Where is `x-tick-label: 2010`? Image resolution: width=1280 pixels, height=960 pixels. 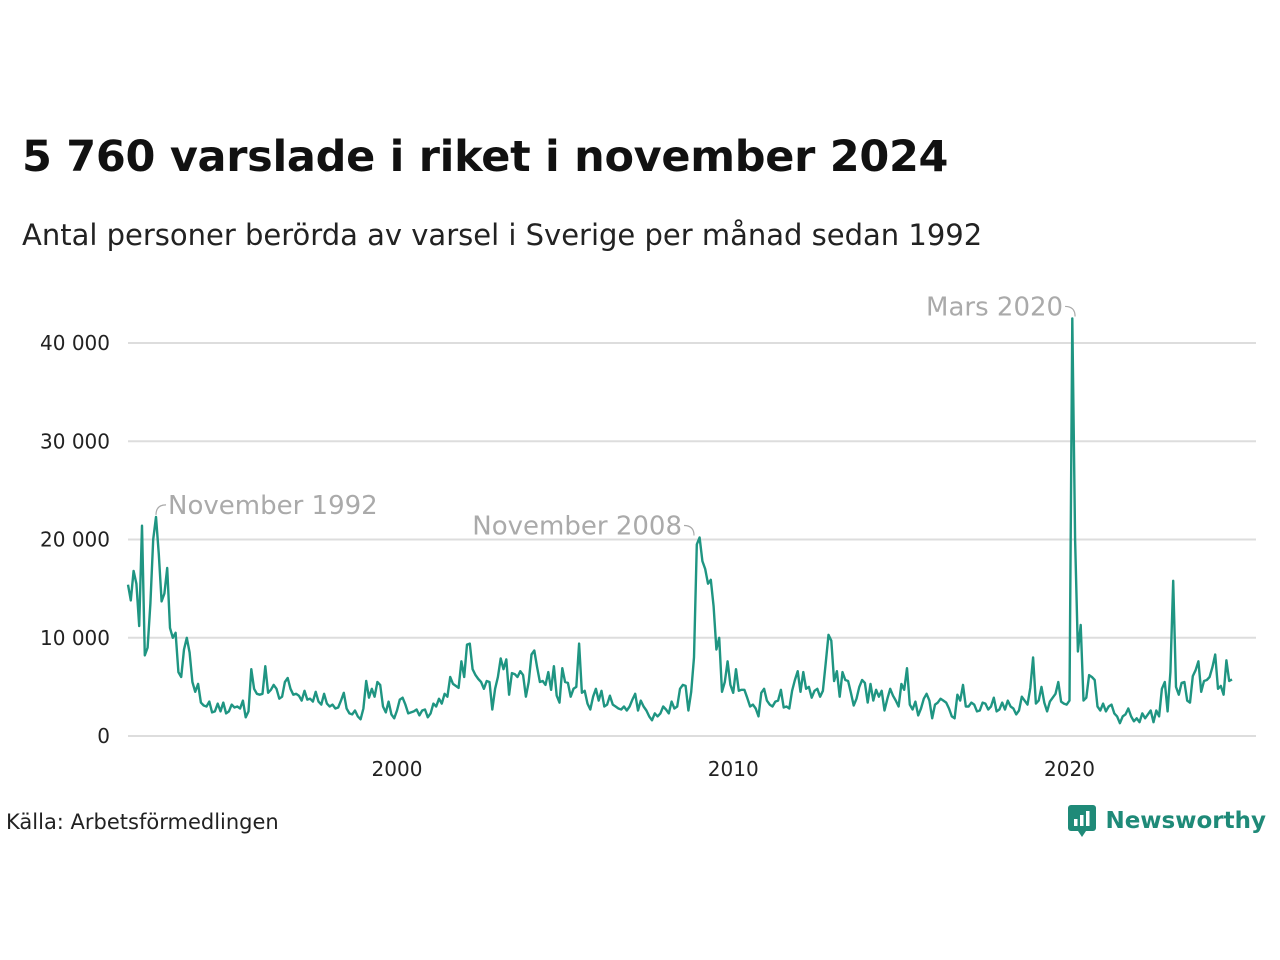 x-tick-label: 2010 is located at coordinates (733, 769).